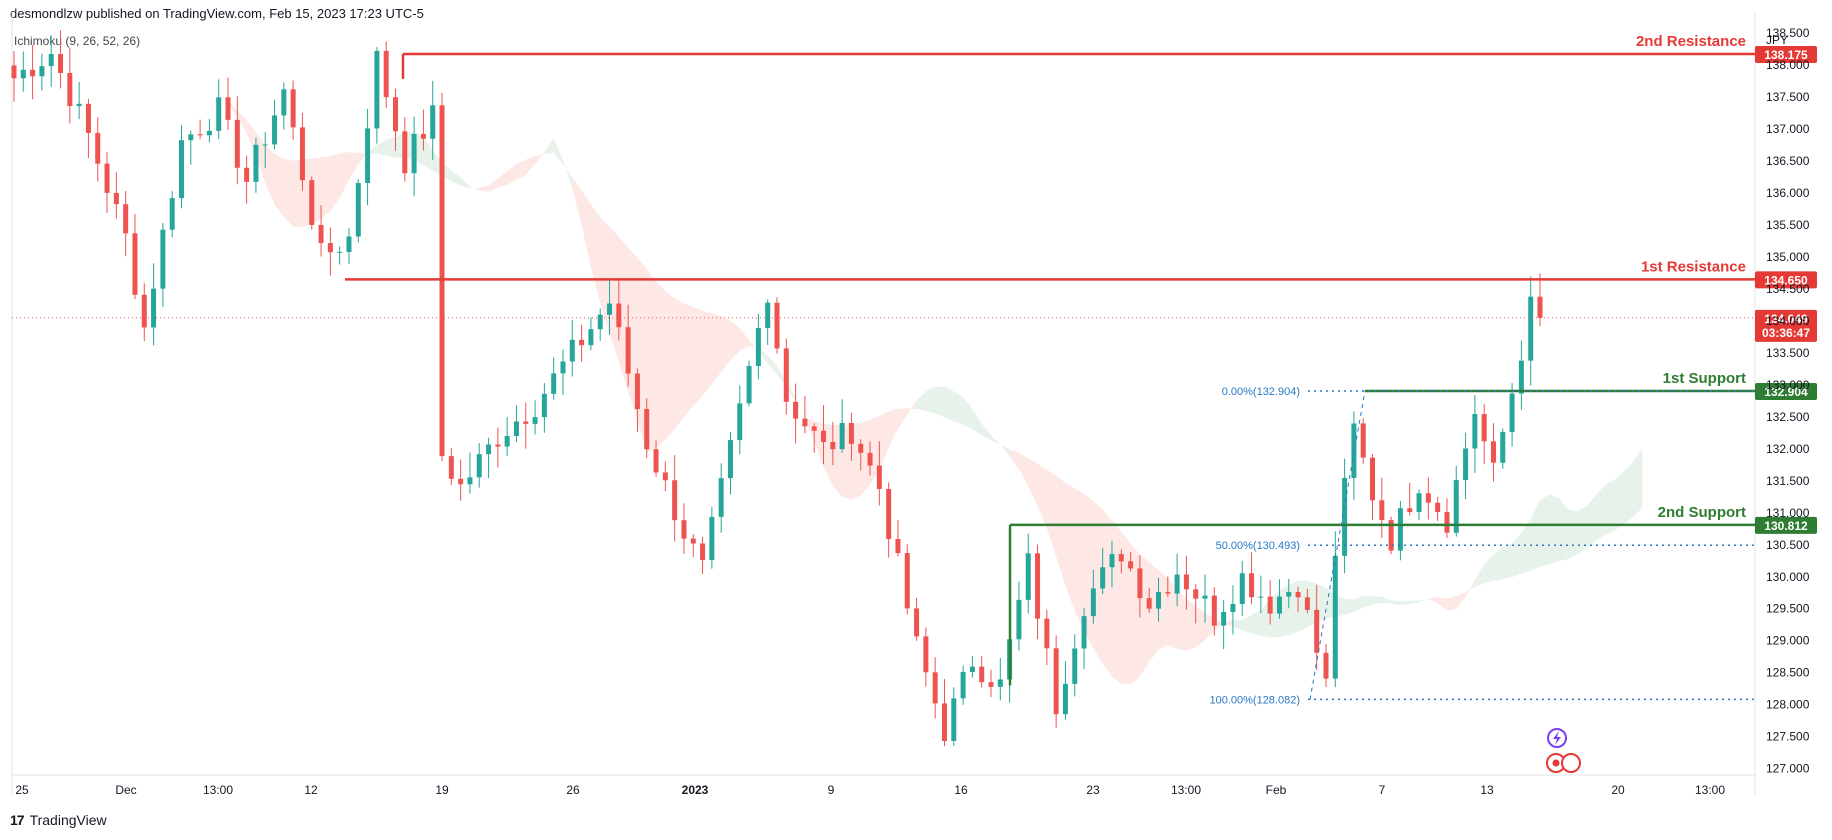  What do you see at coordinates (1788, 385) in the screenshot?
I see `y-tick-label: 133.000` at bounding box center [1788, 385].